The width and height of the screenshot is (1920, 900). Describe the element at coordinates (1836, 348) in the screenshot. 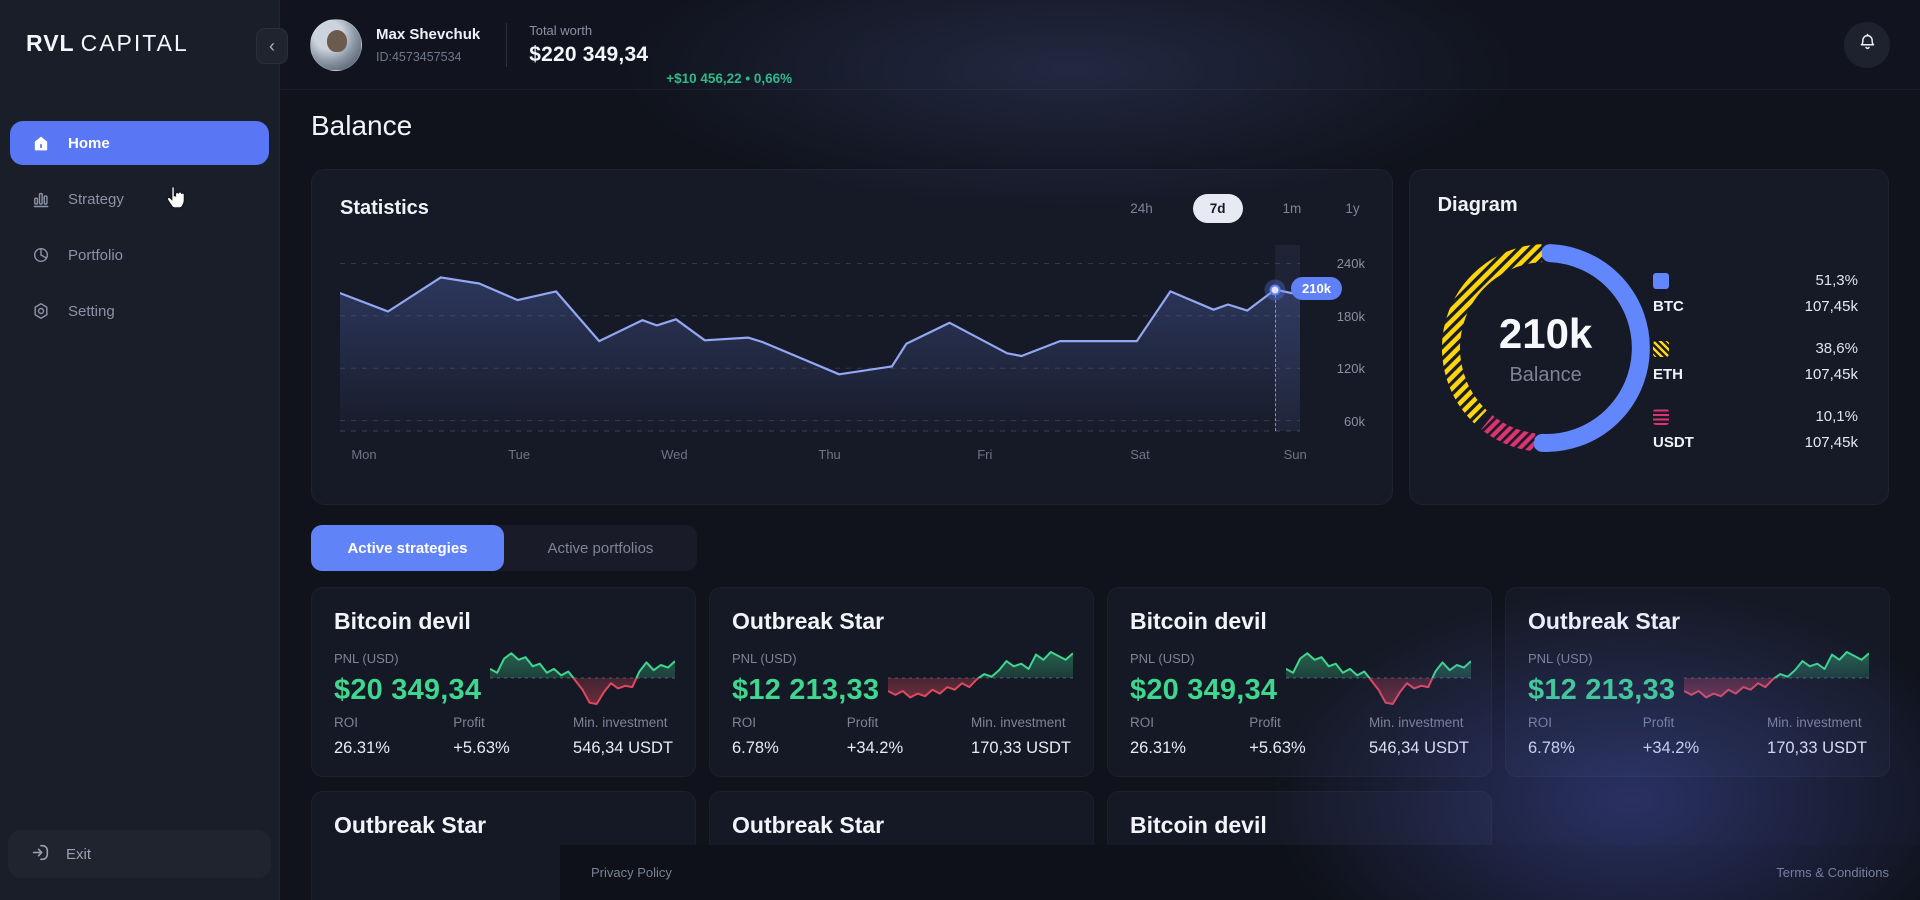

I see `legend-percent: 38,6%` at that location.